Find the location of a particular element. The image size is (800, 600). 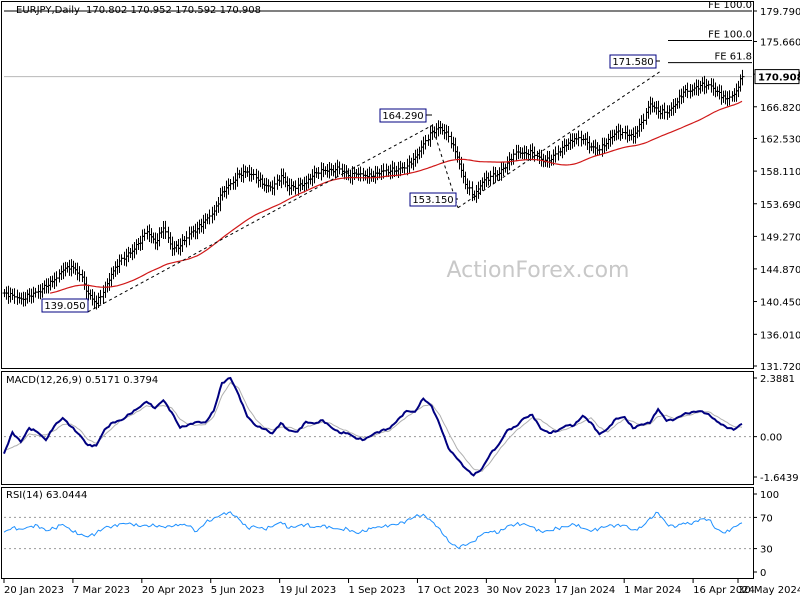

annotation-label: 171.580 is located at coordinates (632, 62).